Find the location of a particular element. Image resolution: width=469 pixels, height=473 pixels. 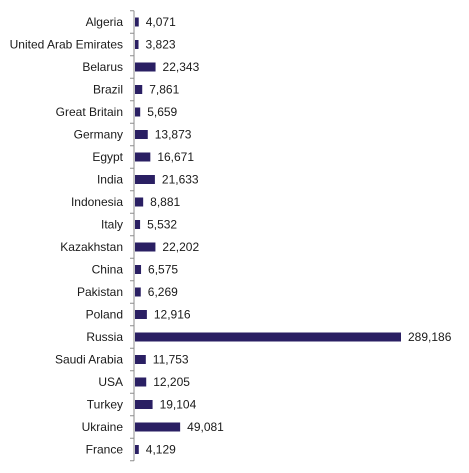

value-label: 22,343 is located at coordinates (181, 67).